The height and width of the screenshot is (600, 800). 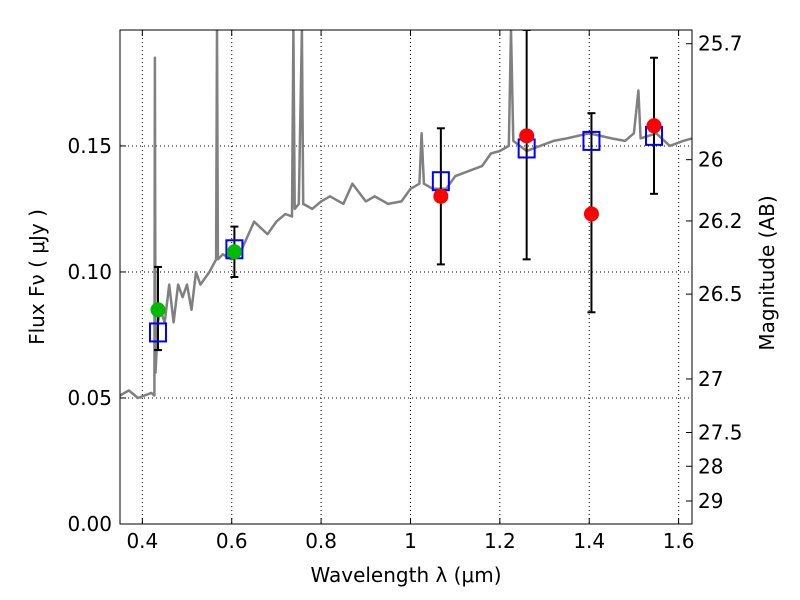 What do you see at coordinates (710, 466) in the screenshot?
I see `mag-tick-label: 28` at bounding box center [710, 466].